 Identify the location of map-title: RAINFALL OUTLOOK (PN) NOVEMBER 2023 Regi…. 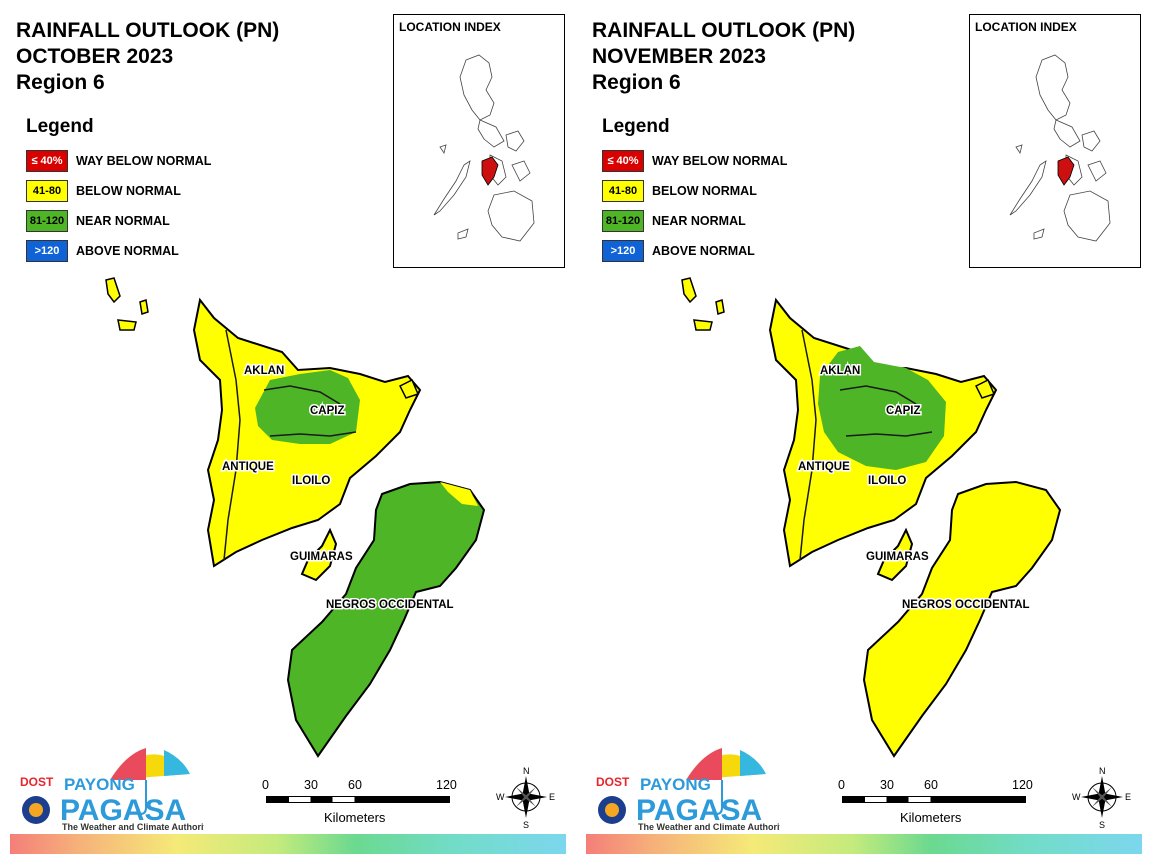
(723, 57).